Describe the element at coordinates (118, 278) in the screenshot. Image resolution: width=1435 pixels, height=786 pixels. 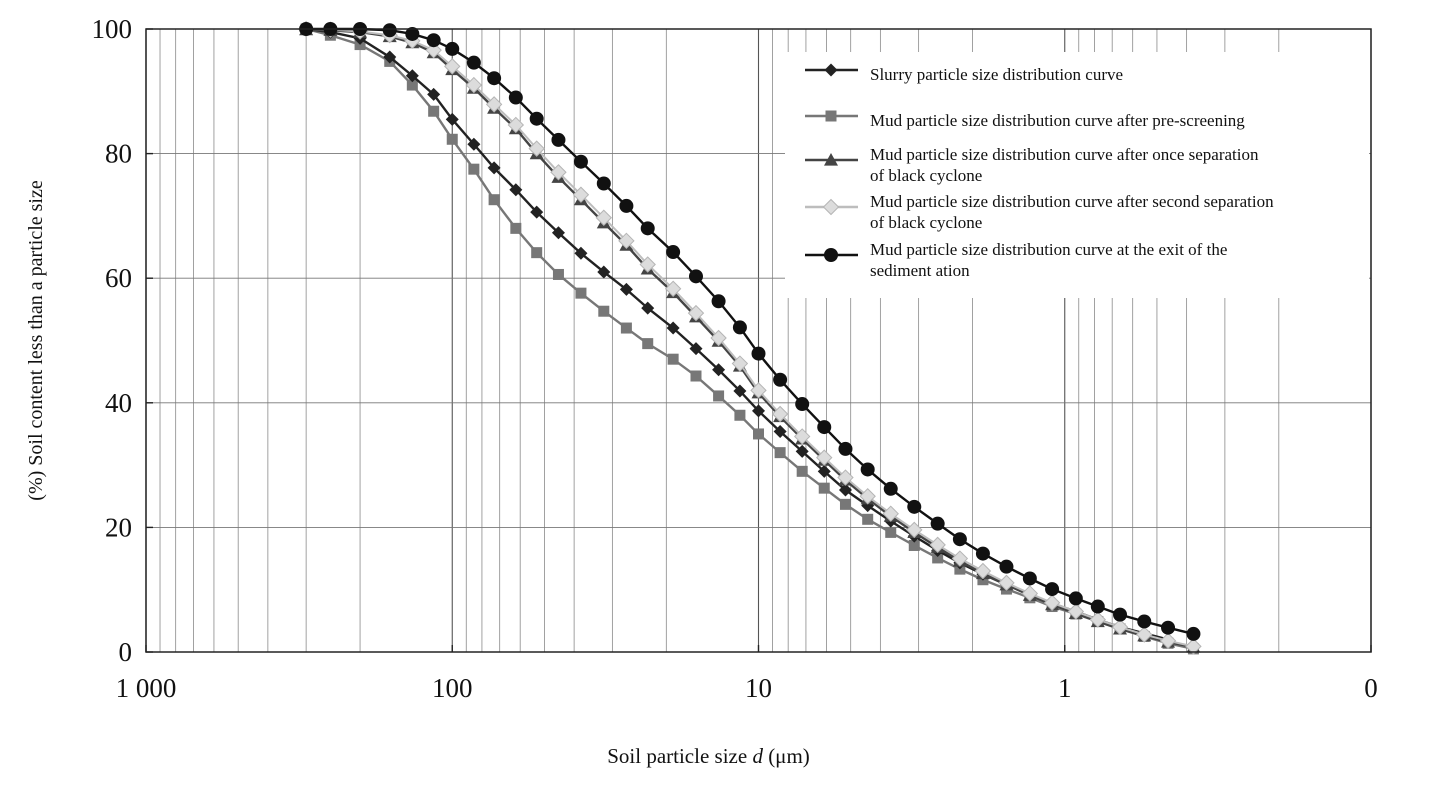
I see `y-tick-label: 60` at that location.